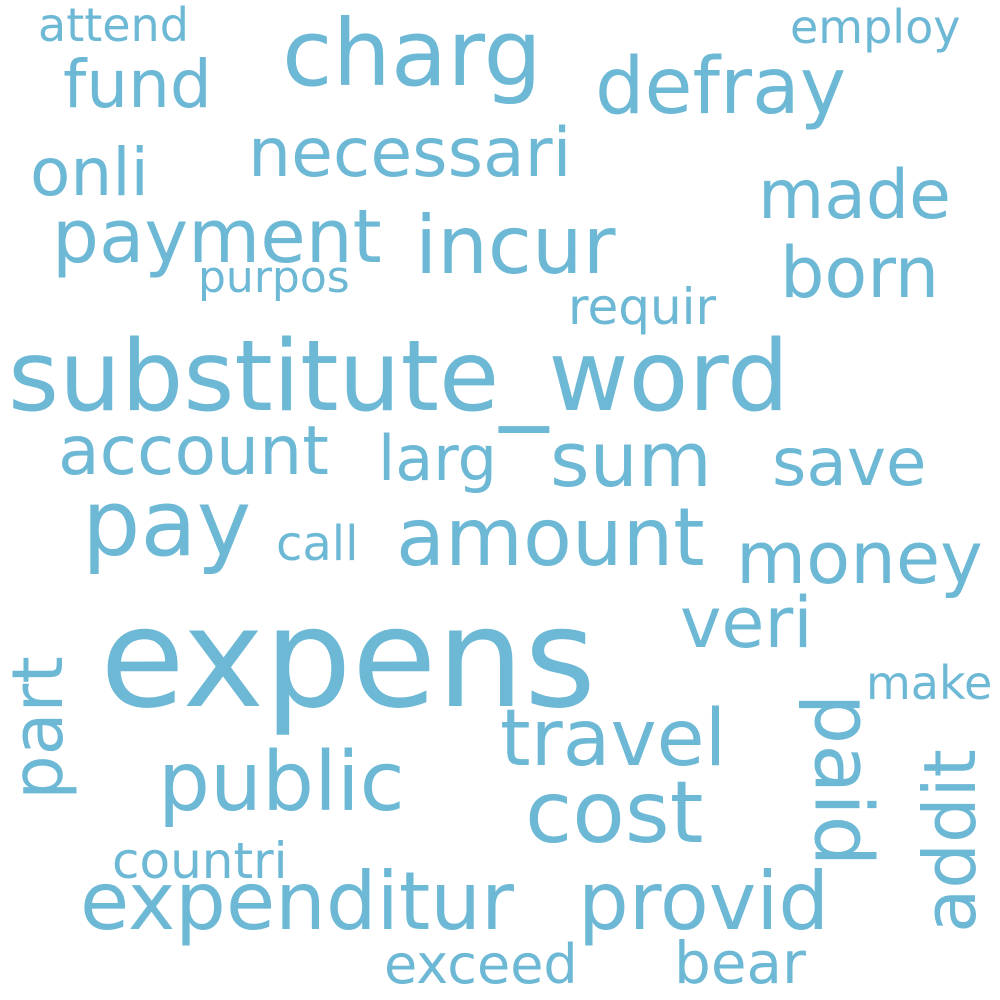 Image resolution: width=1000 pixels, height=1000 pixels. I want to click on word-save: save, so click(849, 462).